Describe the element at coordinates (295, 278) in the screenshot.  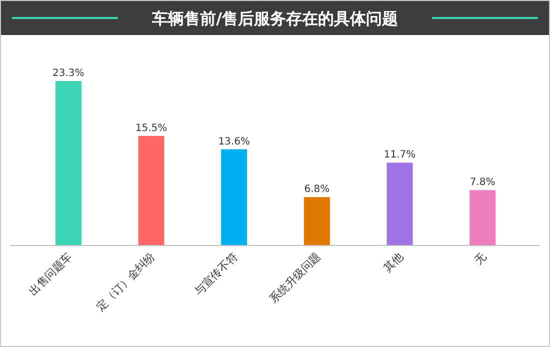
I see `x-tick-label: 系统升级问题` at that location.